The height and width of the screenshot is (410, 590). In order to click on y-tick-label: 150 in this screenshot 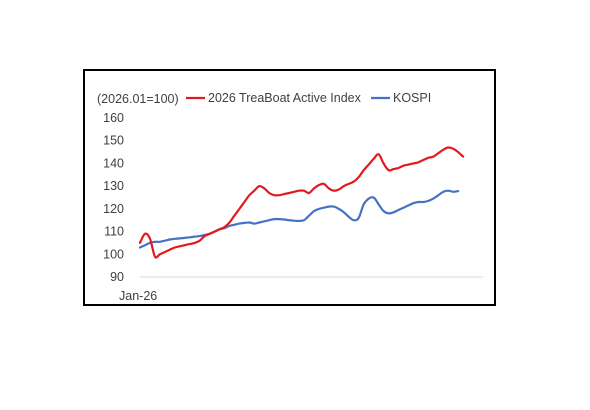, I will do `click(113, 141)`.